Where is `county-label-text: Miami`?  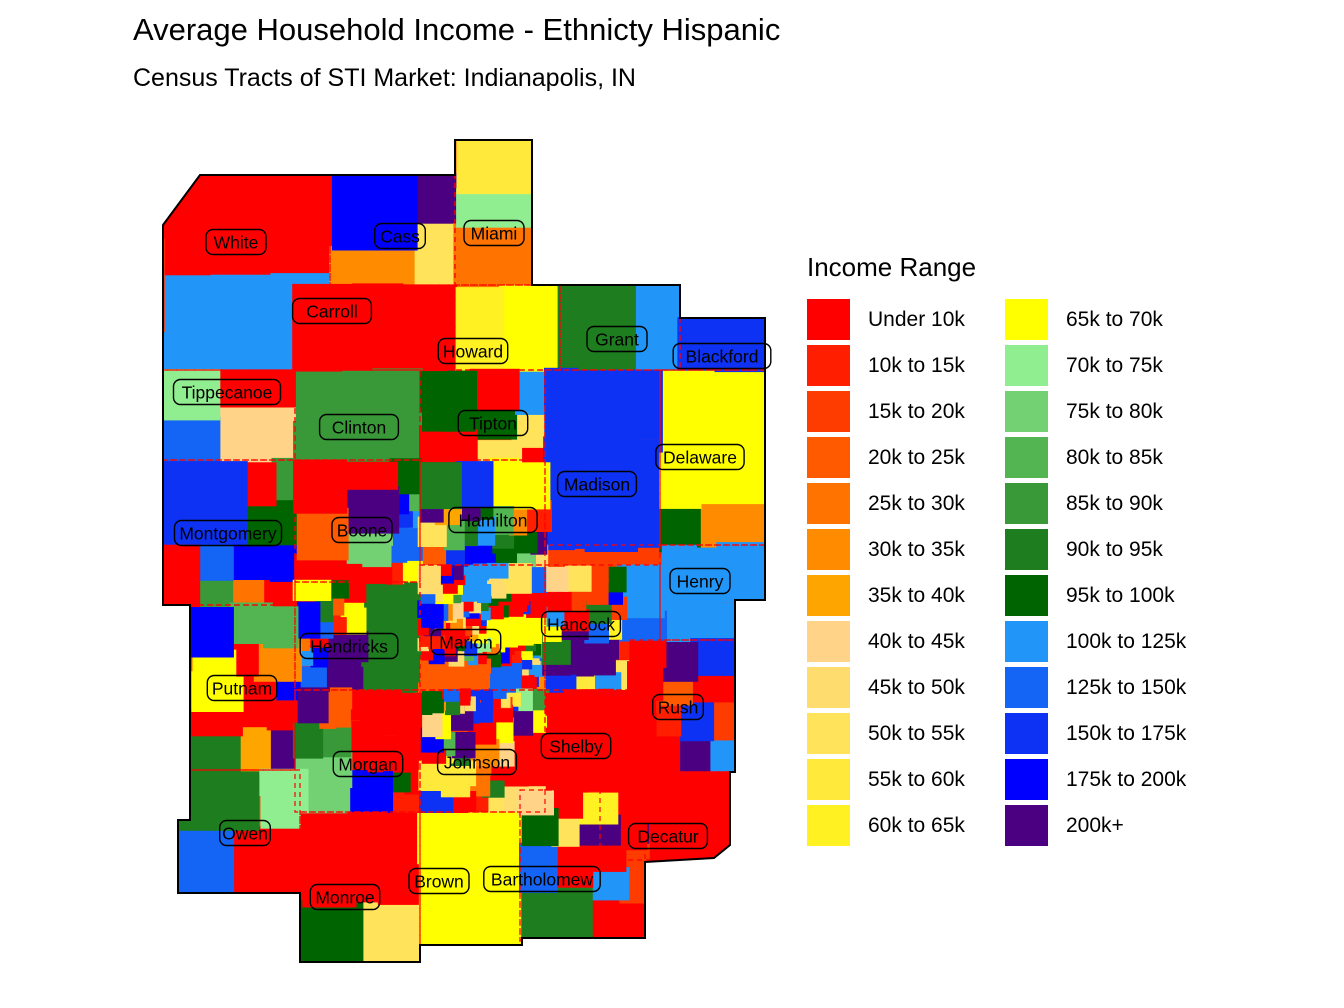
county-label-text: Miami is located at coordinates (494, 234).